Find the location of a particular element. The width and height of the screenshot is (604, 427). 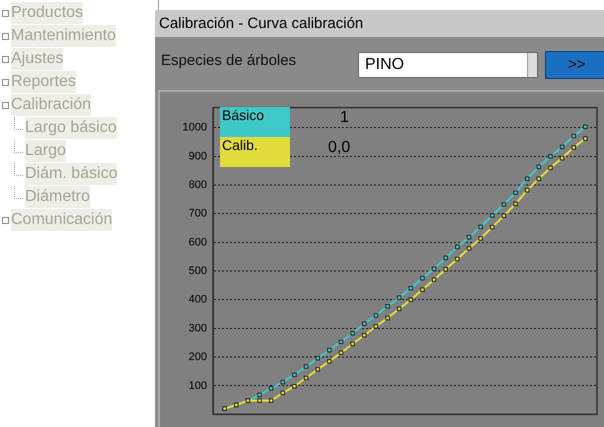

chart-title: Calibración - Curva calibración is located at coordinates (379, 23).